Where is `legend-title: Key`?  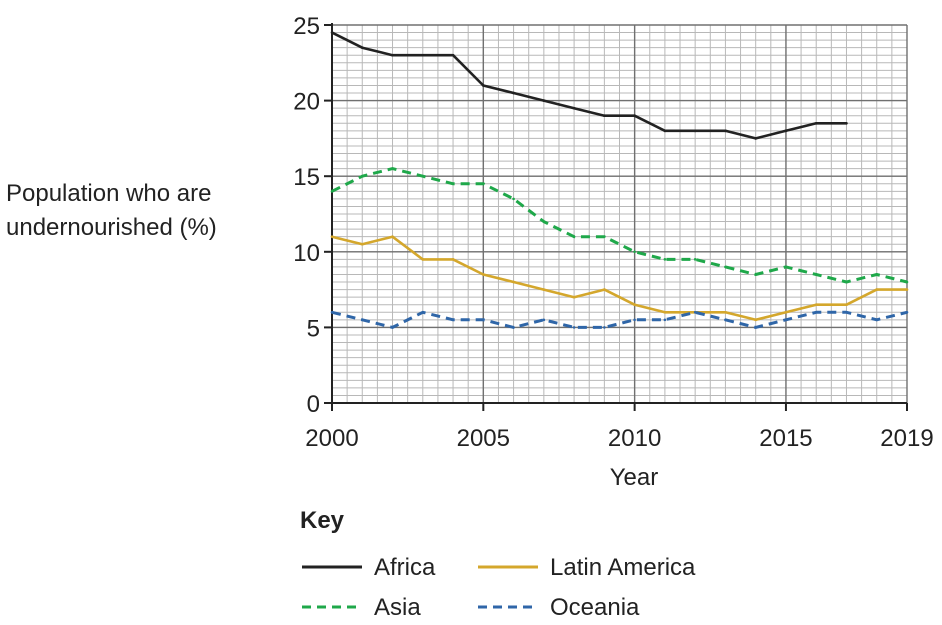 legend-title: Key is located at coordinates (322, 520).